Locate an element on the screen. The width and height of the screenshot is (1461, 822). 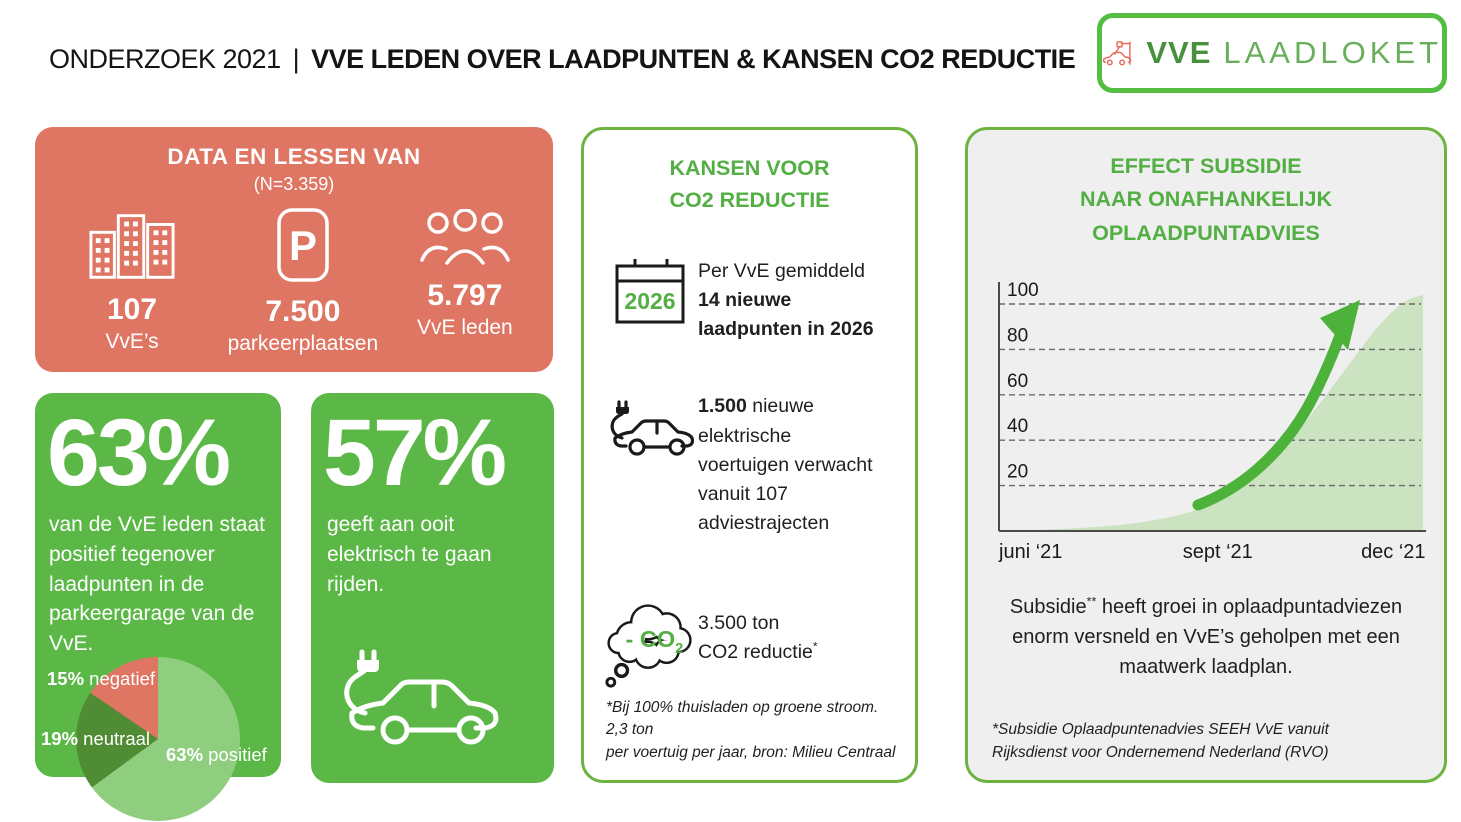
chart-x-ticks: juni ‘21 sept ‘21 dec ‘21 is located at coordinates (1212, 552).